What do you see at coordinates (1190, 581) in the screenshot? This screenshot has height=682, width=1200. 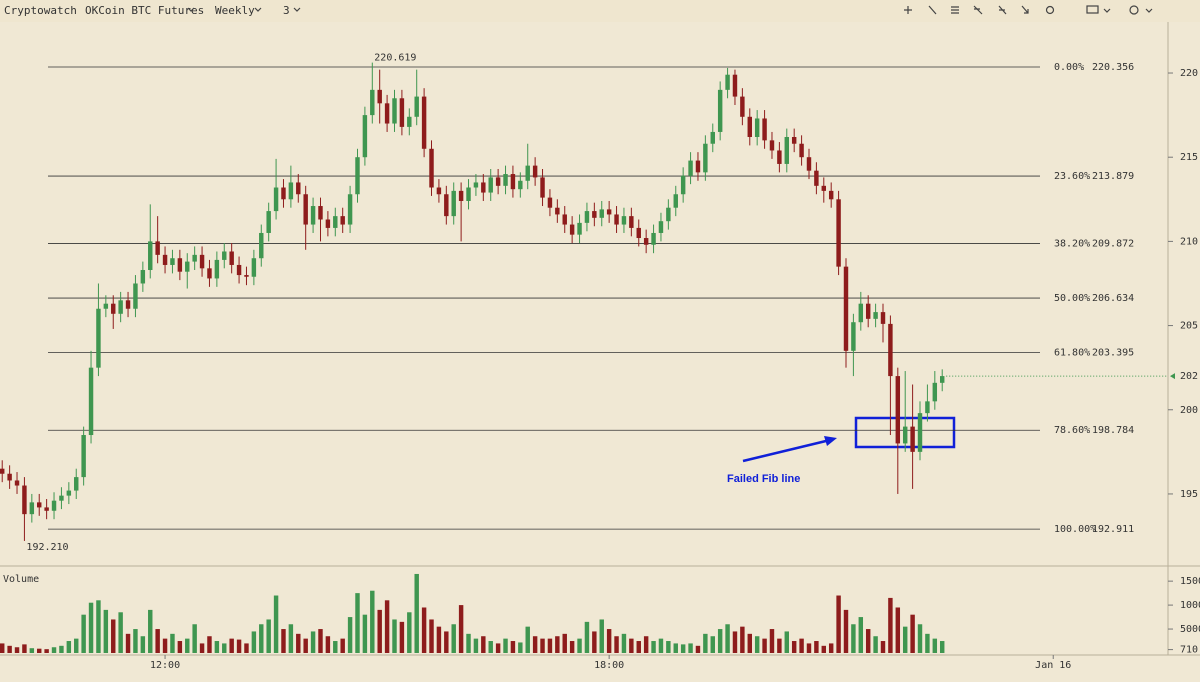 I see `volume-tick-label: 15000` at bounding box center [1190, 581].